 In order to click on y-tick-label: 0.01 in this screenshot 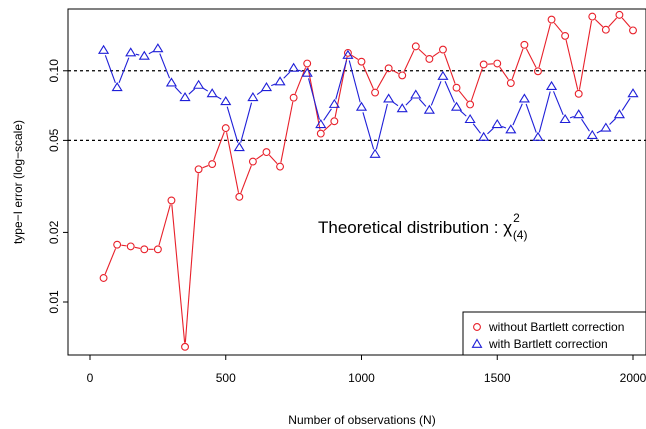, I will do `click(54, 302)`.